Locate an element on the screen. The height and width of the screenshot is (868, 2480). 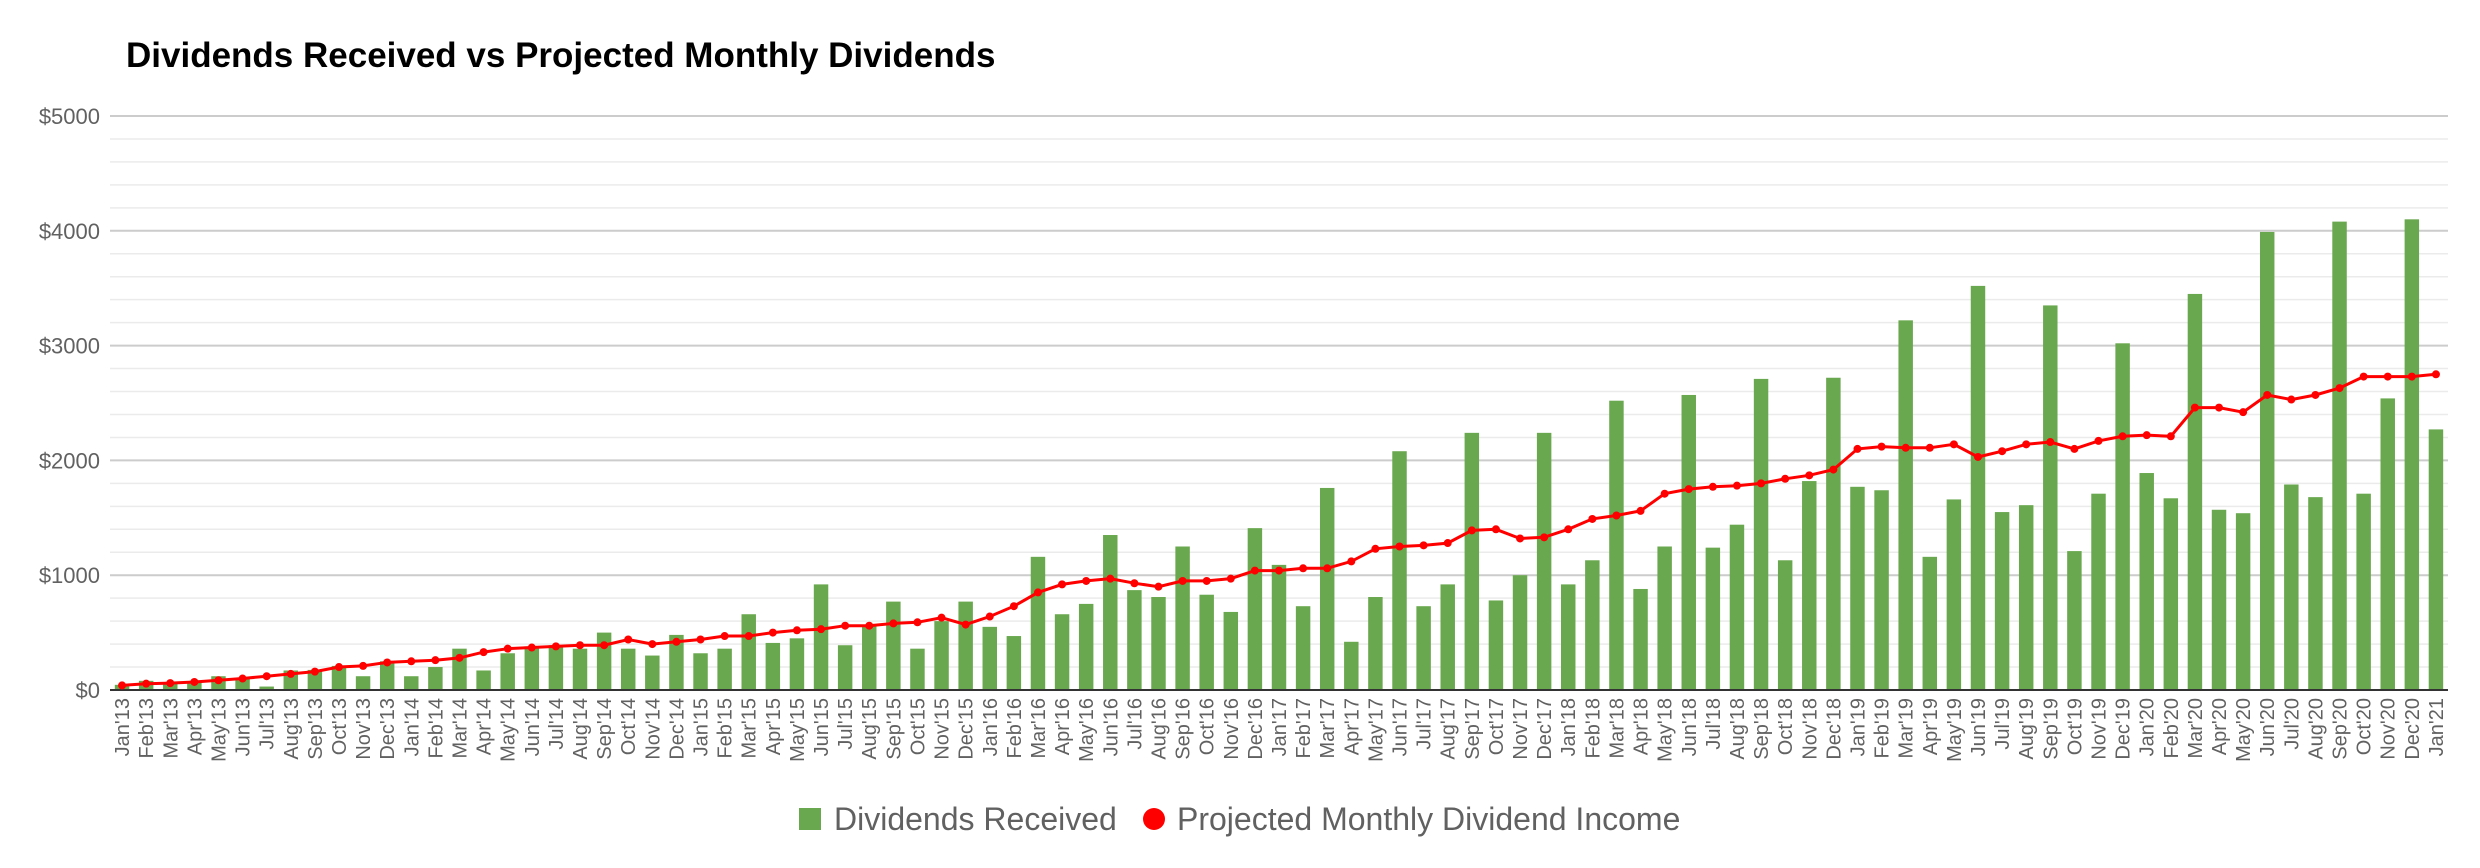
x-tick-label: Oct'18 is located at coordinates (1786, 726).